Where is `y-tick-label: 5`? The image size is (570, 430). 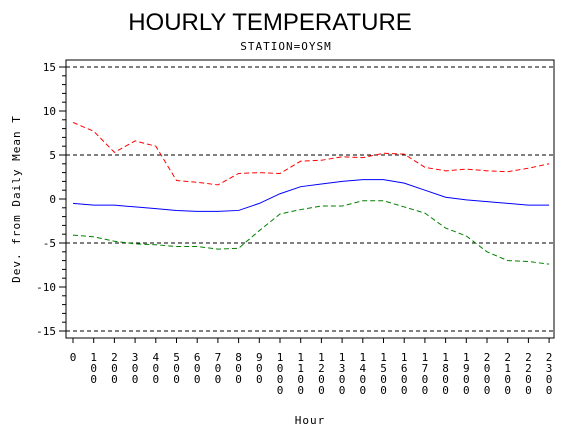 y-tick-label: 5 is located at coordinates (52, 155).